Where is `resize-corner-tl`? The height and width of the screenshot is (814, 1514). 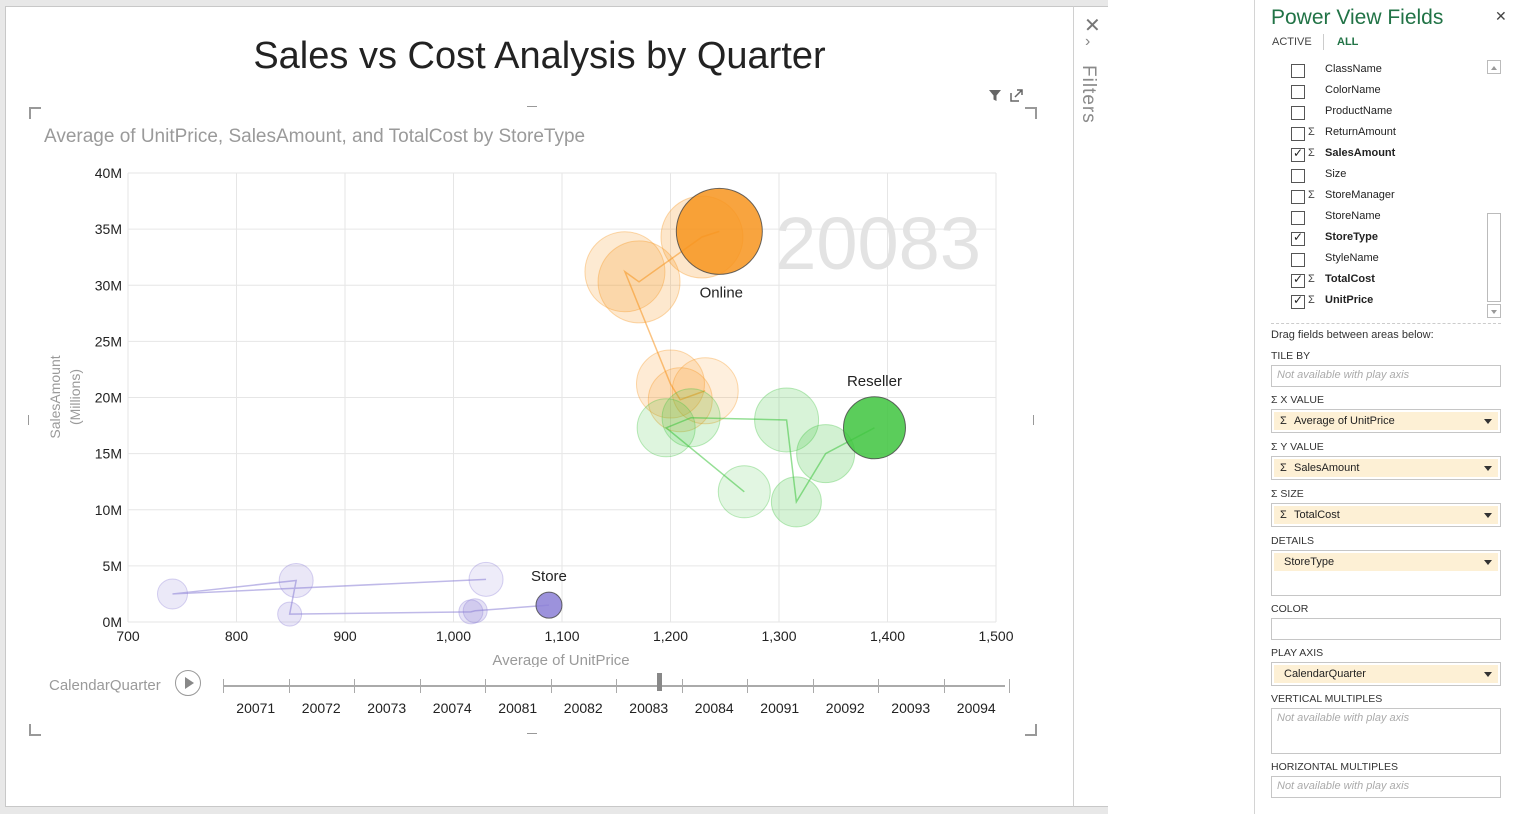 resize-corner-tl is located at coordinates (35, 113).